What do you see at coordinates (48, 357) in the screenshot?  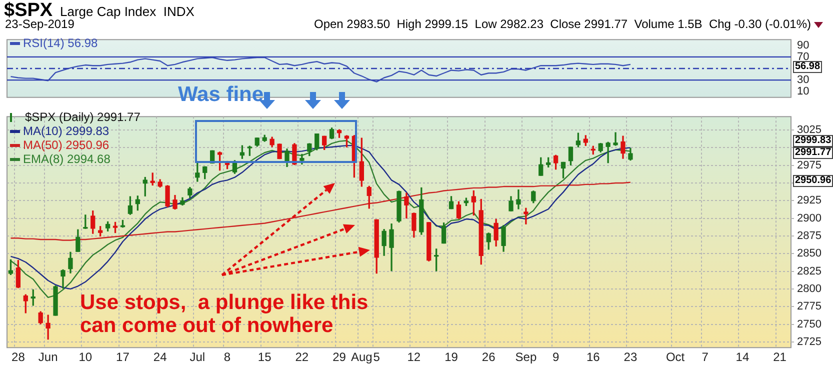 I see `x-tick-label: Jun` at bounding box center [48, 357].